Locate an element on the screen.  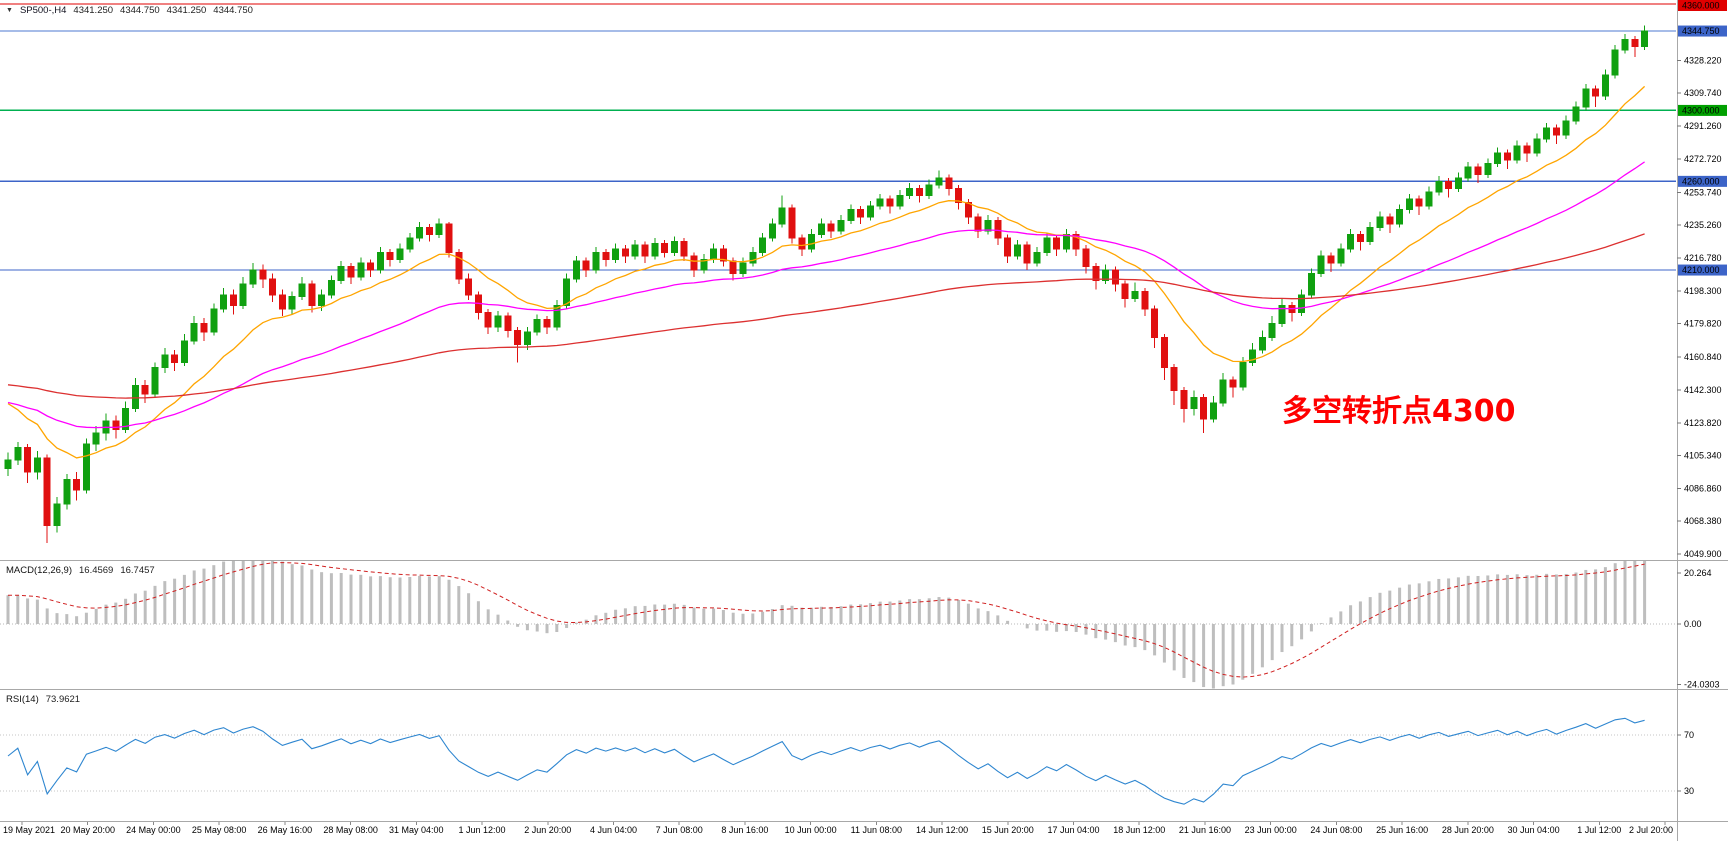
price-badge-label: 4360.000 is located at coordinates (1701, 6).